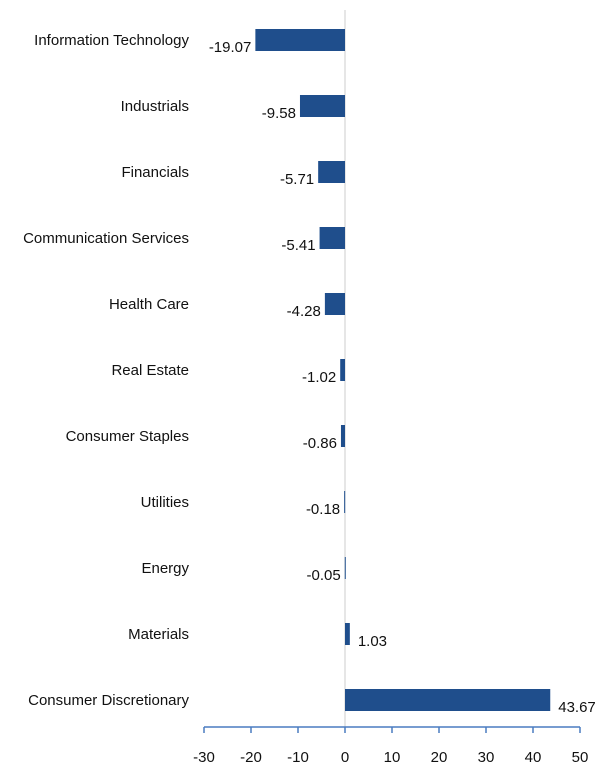 This screenshot has width=608, height=764. I want to click on category-label: Financials, so click(155, 172).